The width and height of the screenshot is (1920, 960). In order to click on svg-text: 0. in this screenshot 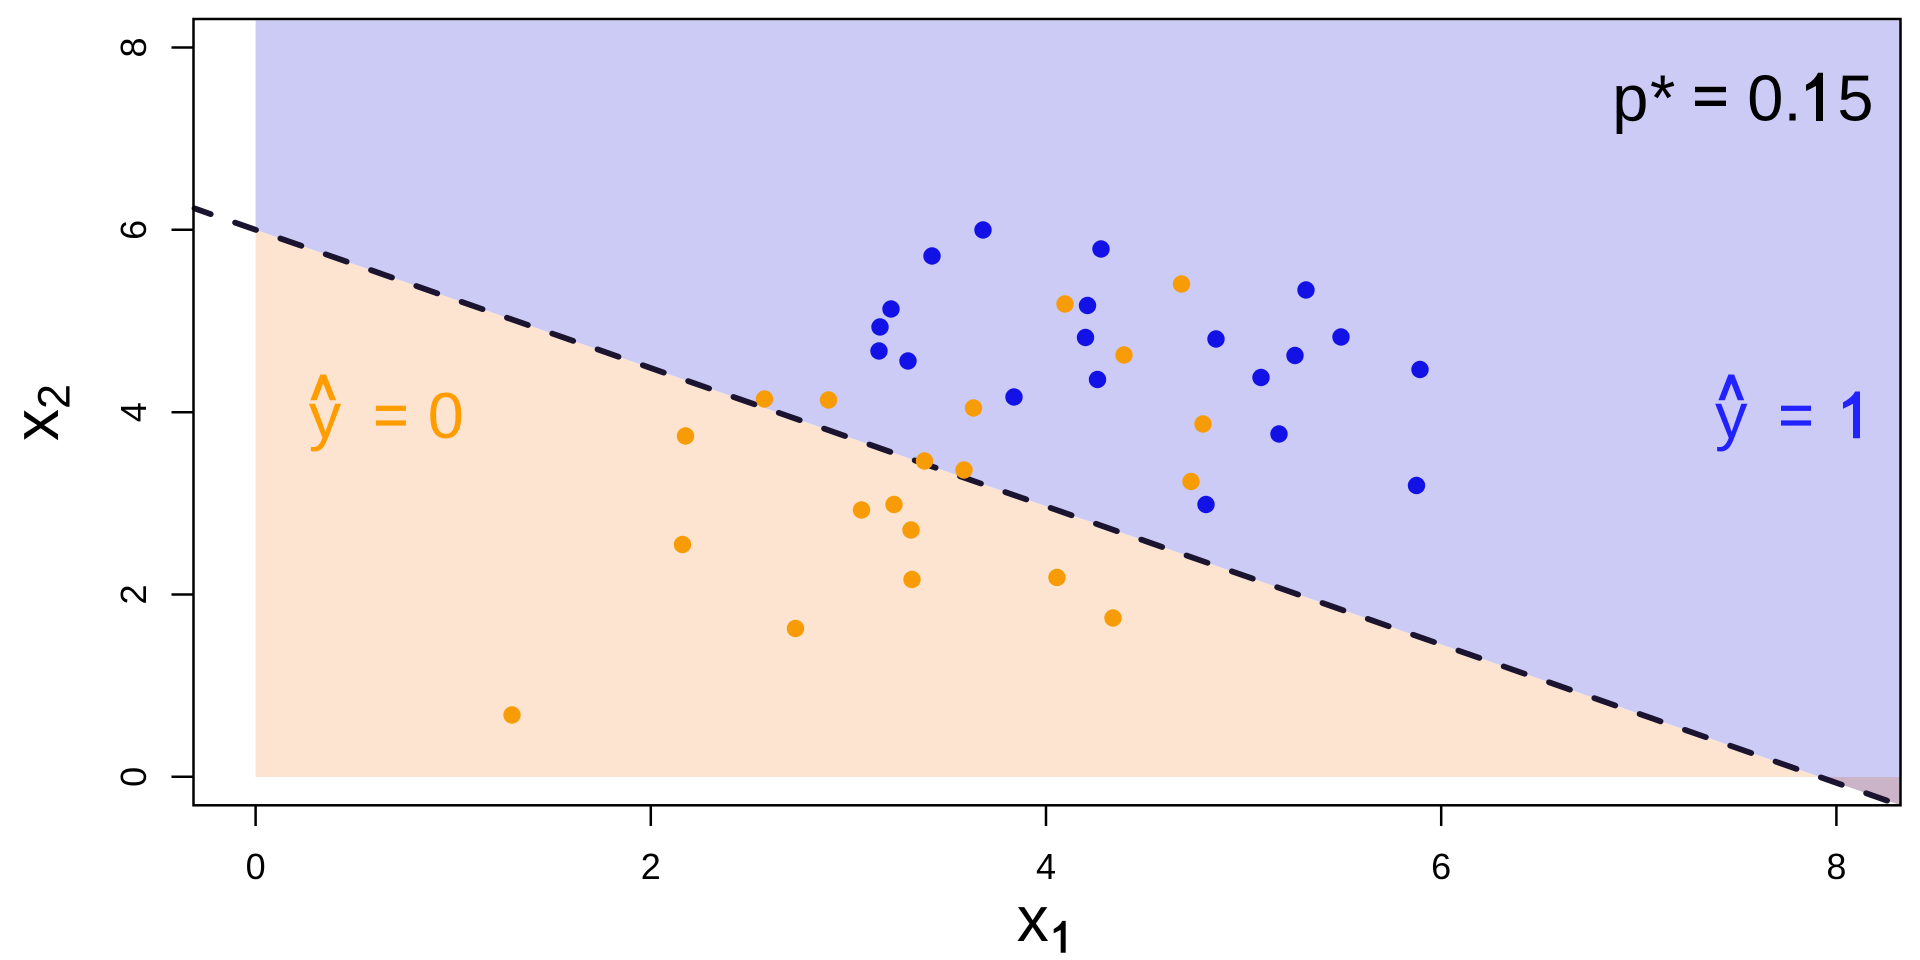, I will do `click(1774, 98)`.